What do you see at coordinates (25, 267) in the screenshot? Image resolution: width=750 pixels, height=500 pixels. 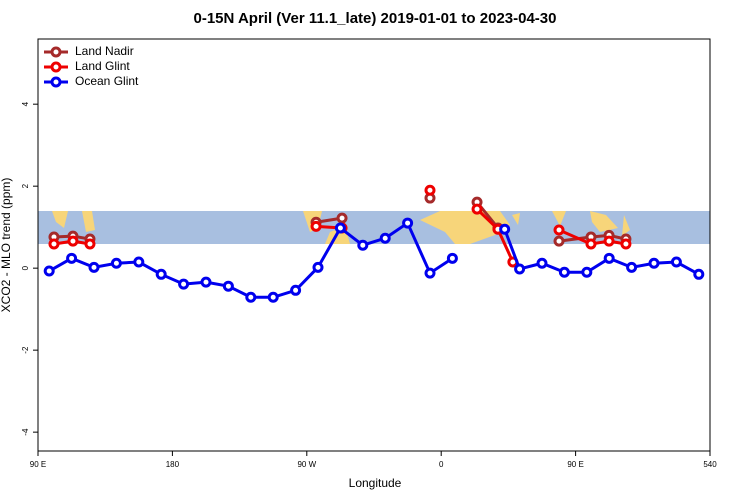 I see `y-tick-label: 0` at bounding box center [25, 267].